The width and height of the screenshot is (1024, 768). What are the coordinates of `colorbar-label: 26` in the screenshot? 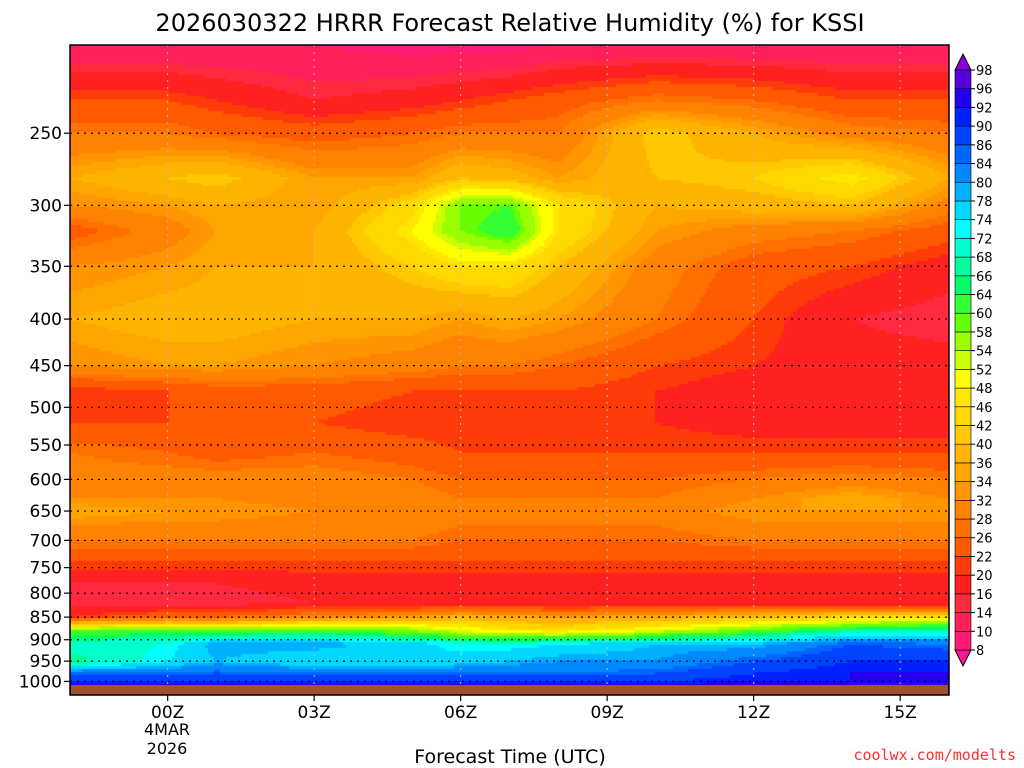 It's located at (984, 539).